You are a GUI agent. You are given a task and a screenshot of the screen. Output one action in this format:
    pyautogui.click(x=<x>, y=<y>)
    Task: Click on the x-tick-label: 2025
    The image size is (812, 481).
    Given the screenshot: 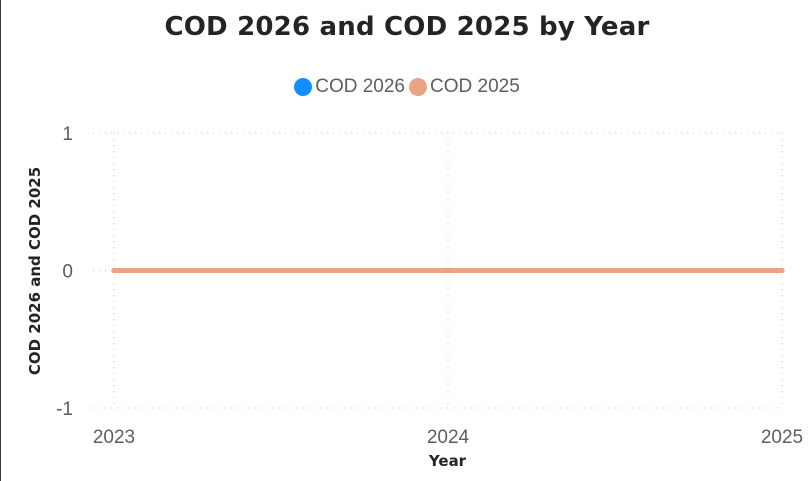 What is the action you would take?
    pyautogui.click(x=782, y=437)
    